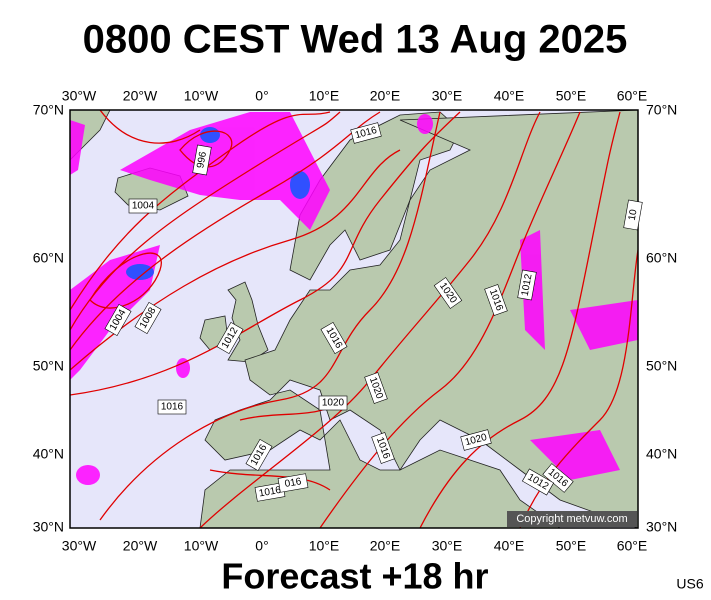  Describe the element at coordinates (509, 546) in the screenshot. I see `lon-label-bottom: 40°E` at that location.